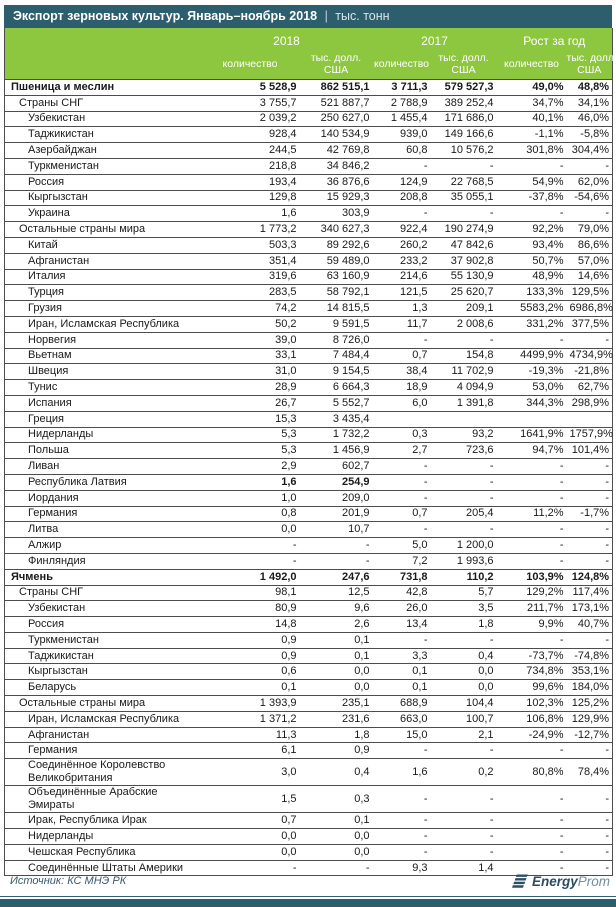 This screenshot has width=616, height=907. Describe the element at coordinates (102, 135) in the screenshot. I see `row-label: Таджикистан` at that location.